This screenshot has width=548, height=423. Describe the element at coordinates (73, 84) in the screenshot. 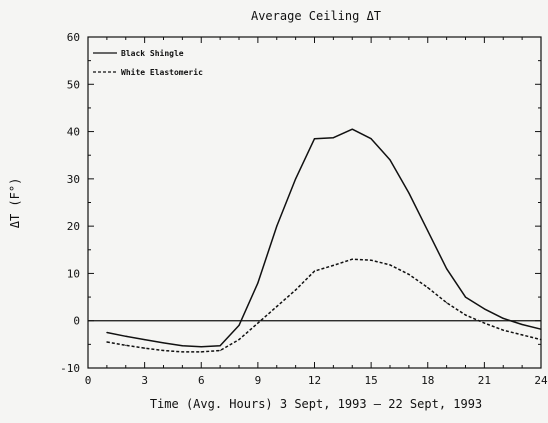

I see `y-tick-label: 50` at that location.